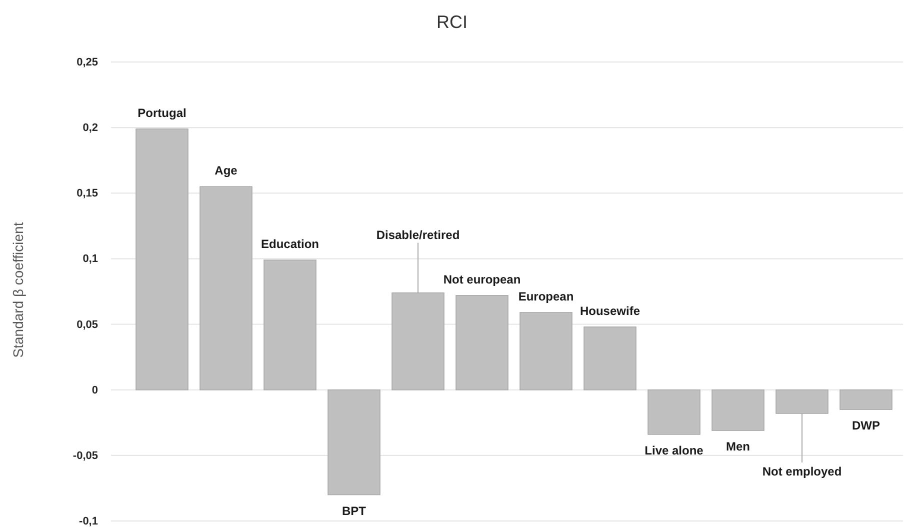 The height and width of the screenshot is (527, 905). What do you see at coordinates (738, 447) in the screenshot?
I see `x-tick-label: Men` at bounding box center [738, 447].